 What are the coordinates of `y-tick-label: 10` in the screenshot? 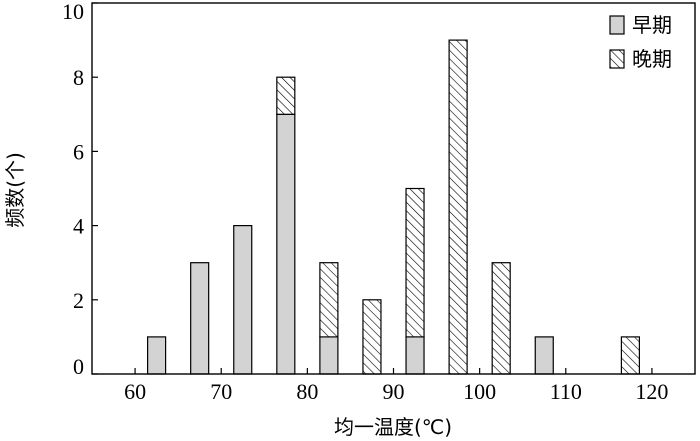 It's located at (73, 12).